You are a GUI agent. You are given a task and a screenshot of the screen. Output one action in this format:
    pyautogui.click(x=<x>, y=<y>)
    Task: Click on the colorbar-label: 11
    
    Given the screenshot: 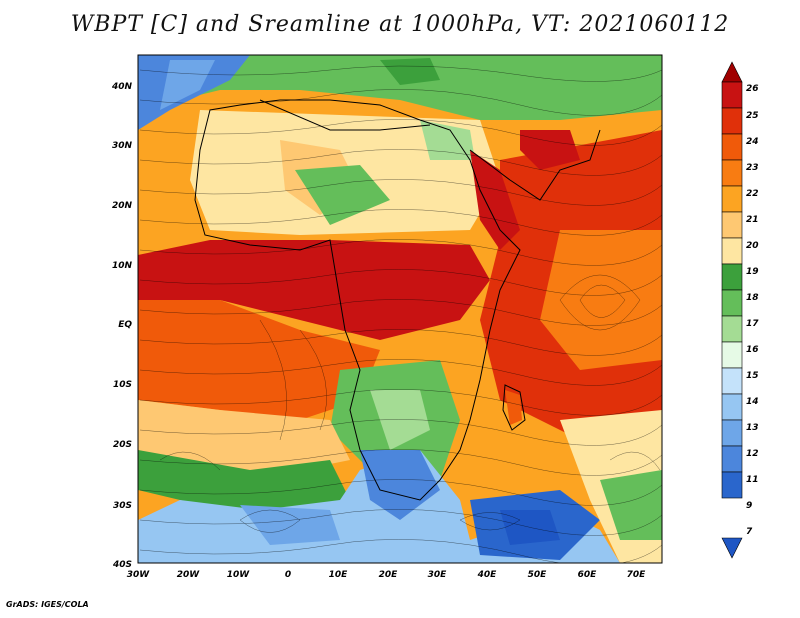 What is the action you would take?
    pyautogui.click(x=752, y=480)
    